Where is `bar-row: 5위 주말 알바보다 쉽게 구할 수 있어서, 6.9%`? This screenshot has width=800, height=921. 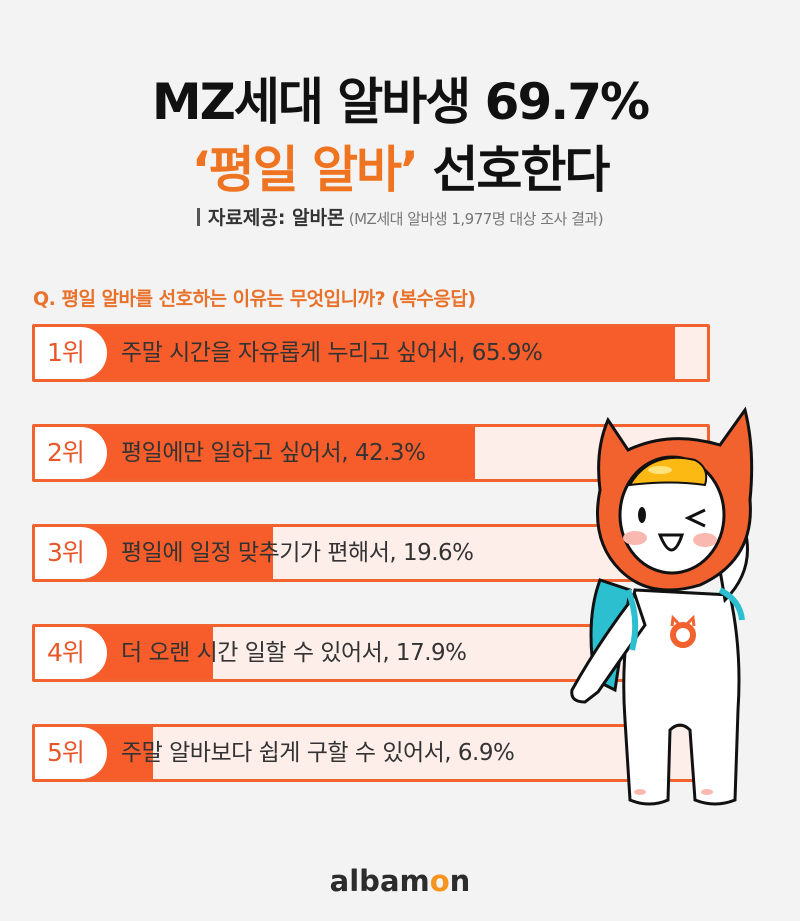 bar-row: 5위 주말 알바보다 쉽게 구할 수 있어서, 6.9% is located at coordinates (371, 753).